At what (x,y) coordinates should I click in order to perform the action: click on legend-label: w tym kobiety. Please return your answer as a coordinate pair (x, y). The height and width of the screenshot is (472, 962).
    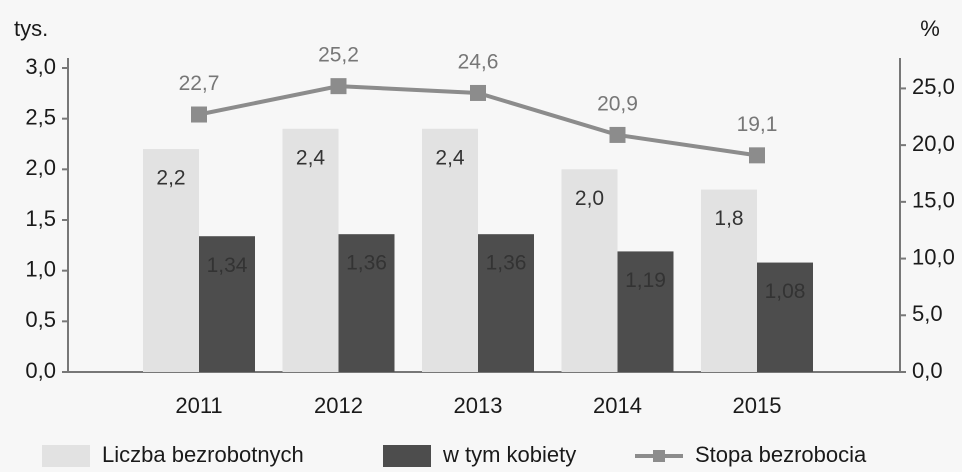
    Looking at the image, I should click on (509, 454).